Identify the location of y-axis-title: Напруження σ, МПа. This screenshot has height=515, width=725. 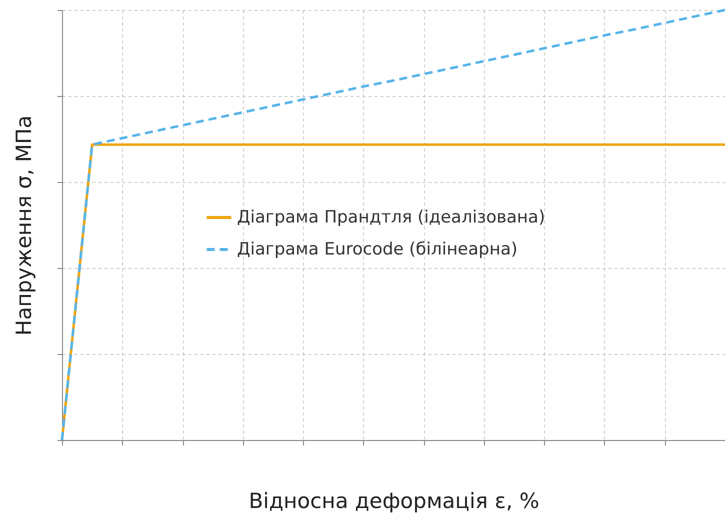
(24, 225).